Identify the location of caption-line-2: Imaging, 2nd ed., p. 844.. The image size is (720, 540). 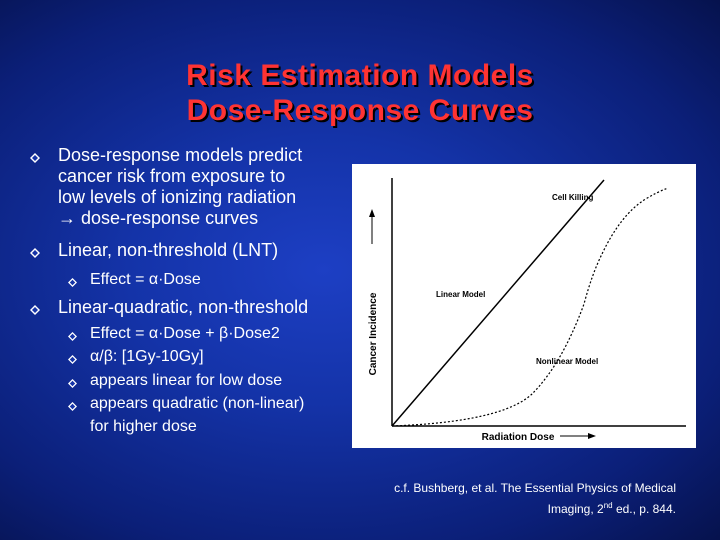
(535, 507).